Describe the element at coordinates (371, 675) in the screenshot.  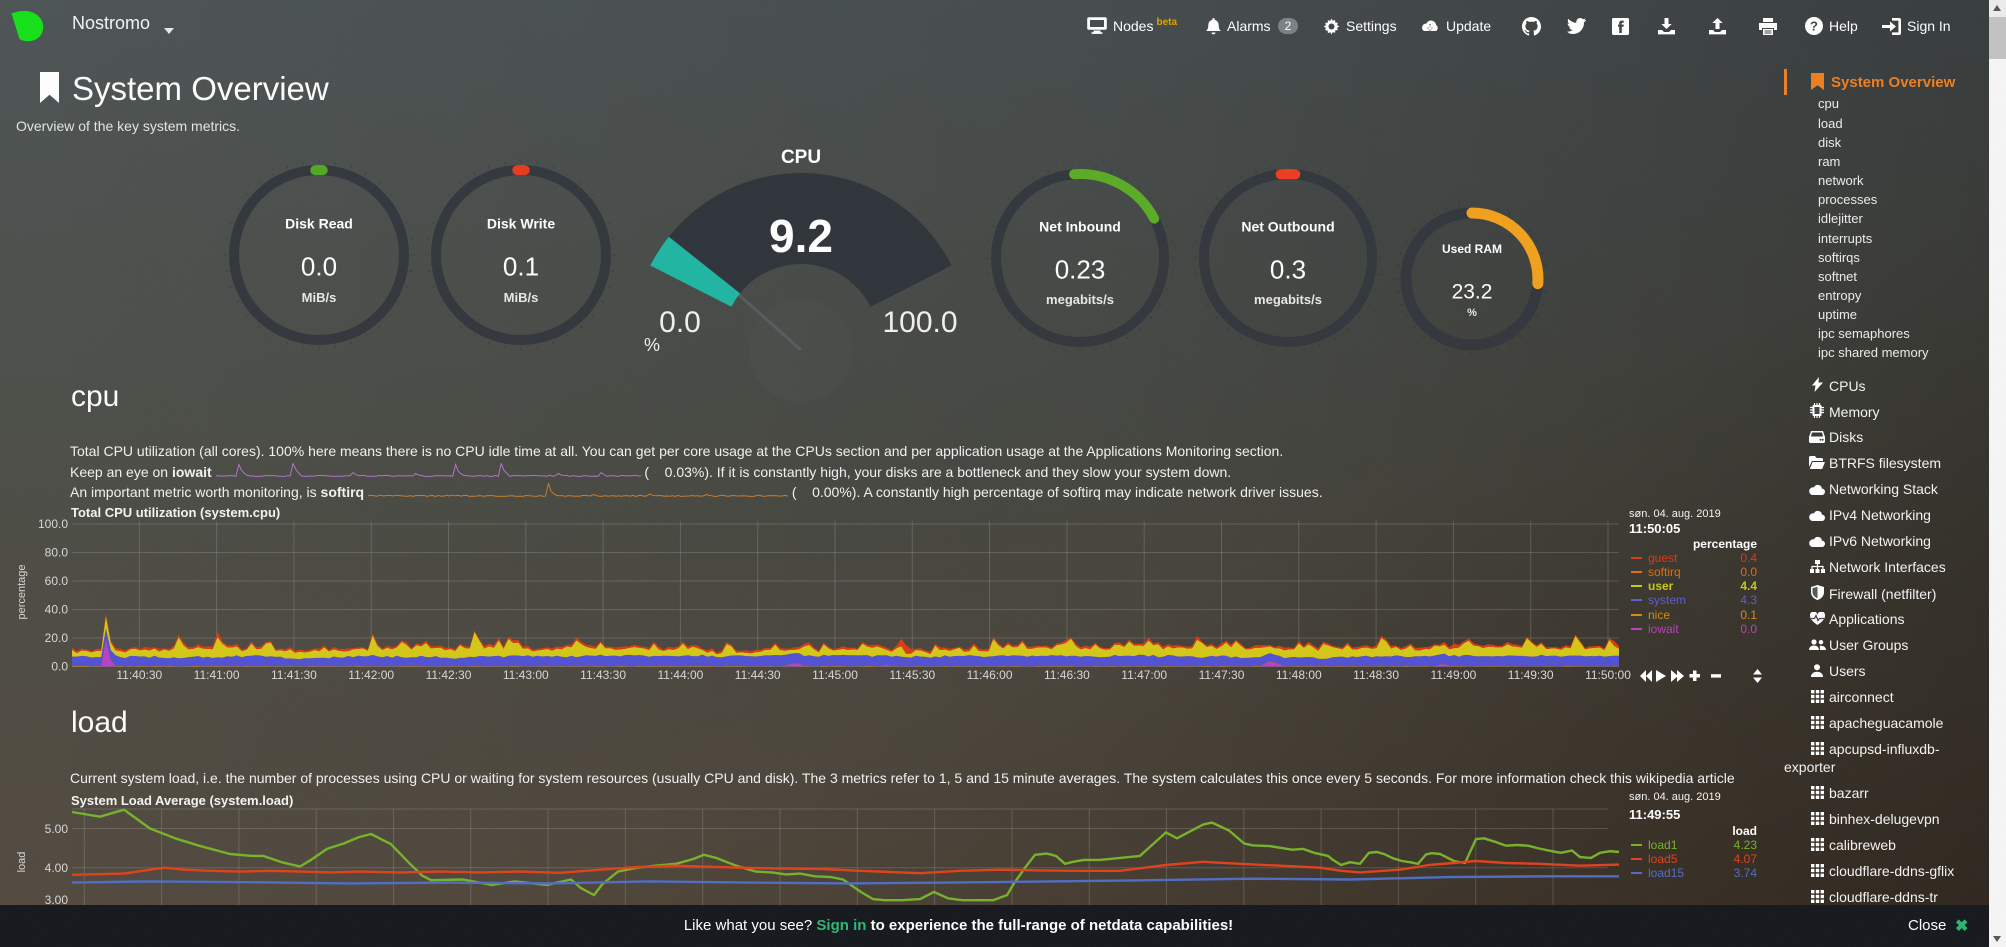
I see `svg-text: 11:42:00` at that location.